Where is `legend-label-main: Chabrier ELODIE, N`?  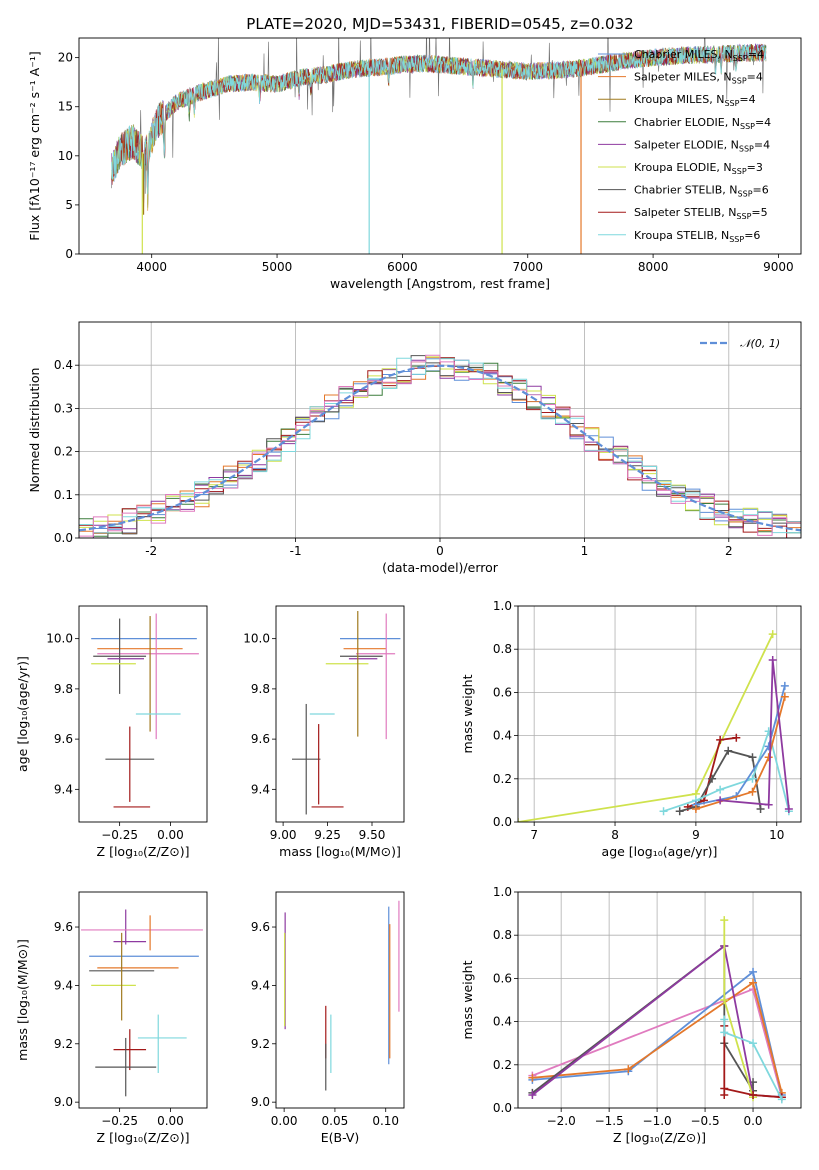 legend-label-main: Chabrier ELODIE, N is located at coordinates (687, 122).